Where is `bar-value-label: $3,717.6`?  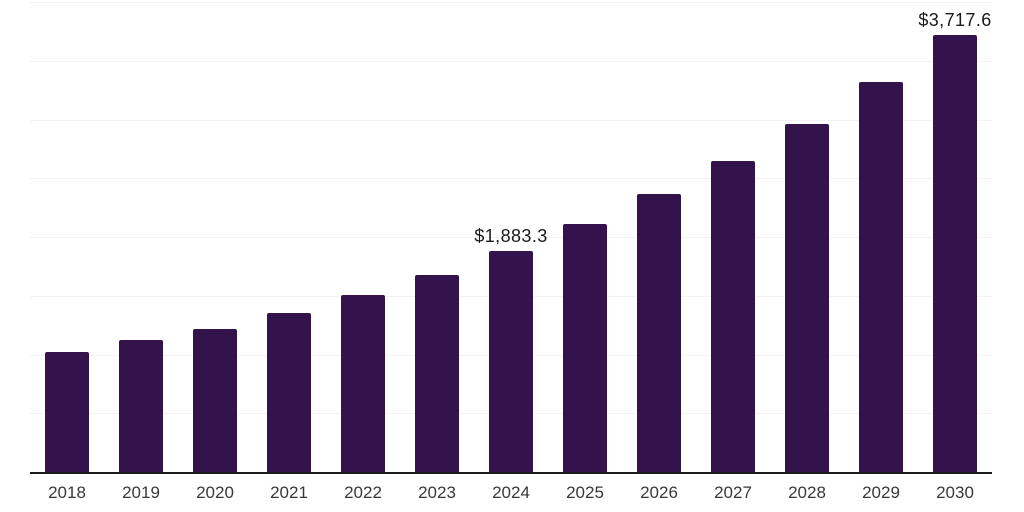
bar-value-label: $3,717.6 is located at coordinates (955, 20).